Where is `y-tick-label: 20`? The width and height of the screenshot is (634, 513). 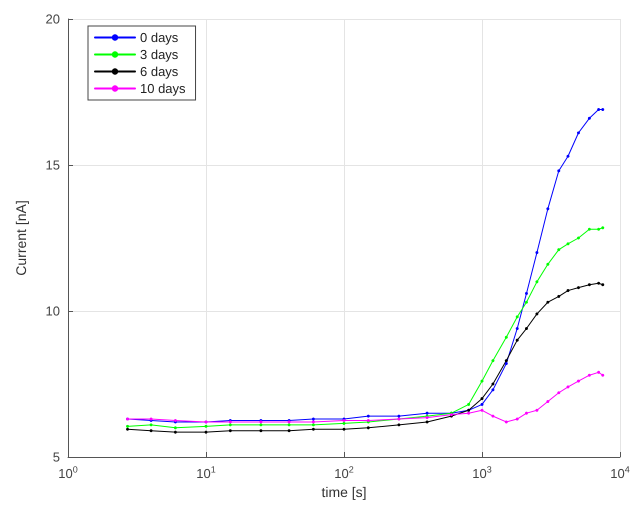
y-tick-label: 20 is located at coordinates (53, 19).